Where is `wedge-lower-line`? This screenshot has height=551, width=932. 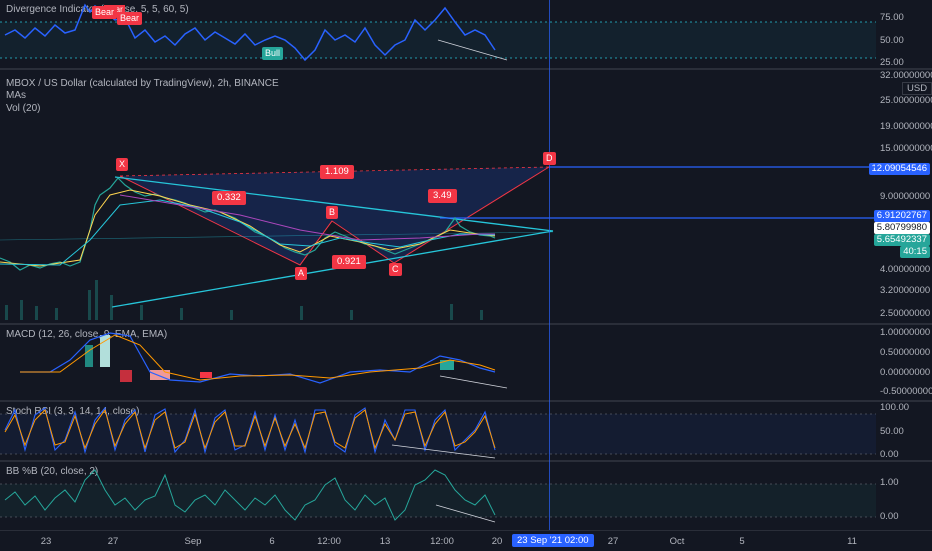
wedge-lower-line is located at coordinates (332, 269).